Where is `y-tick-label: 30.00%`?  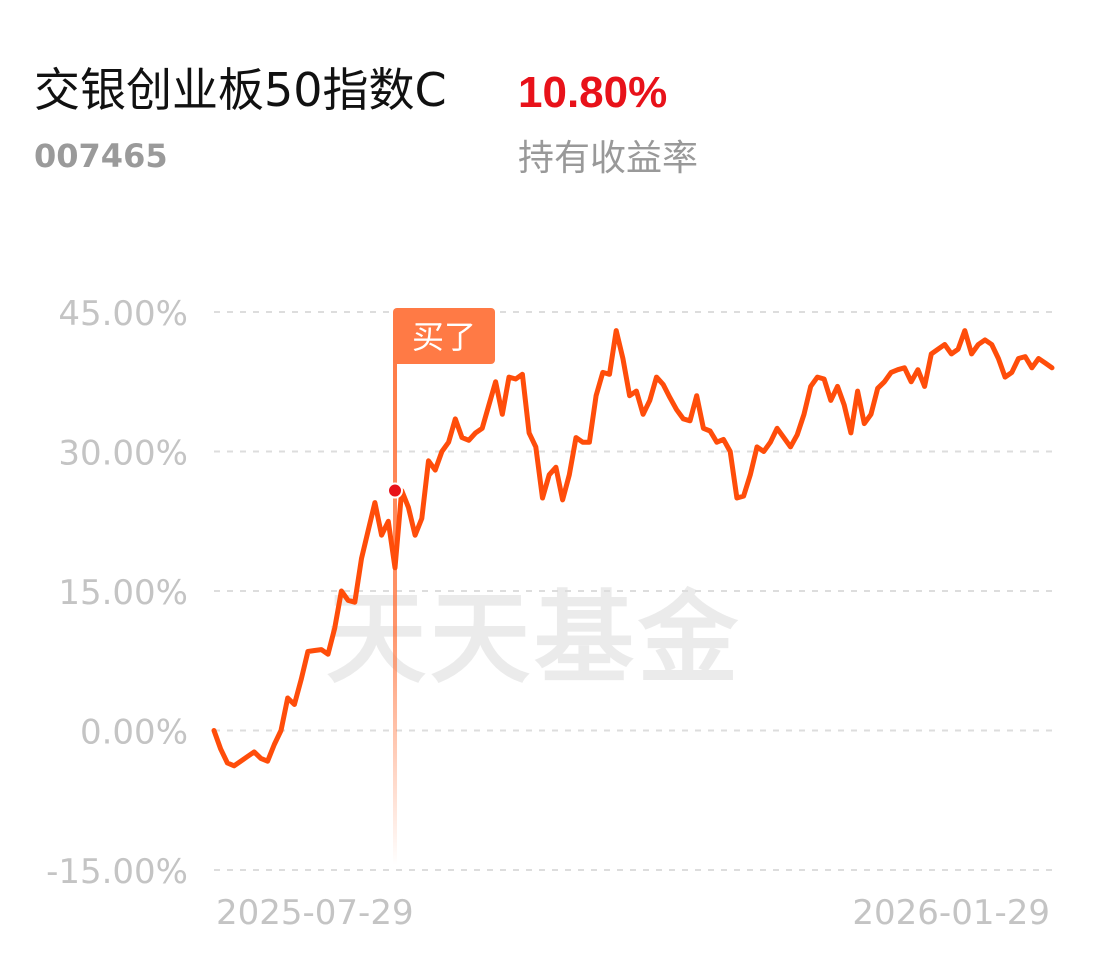
y-tick-label: 30.00% is located at coordinates (123, 454).